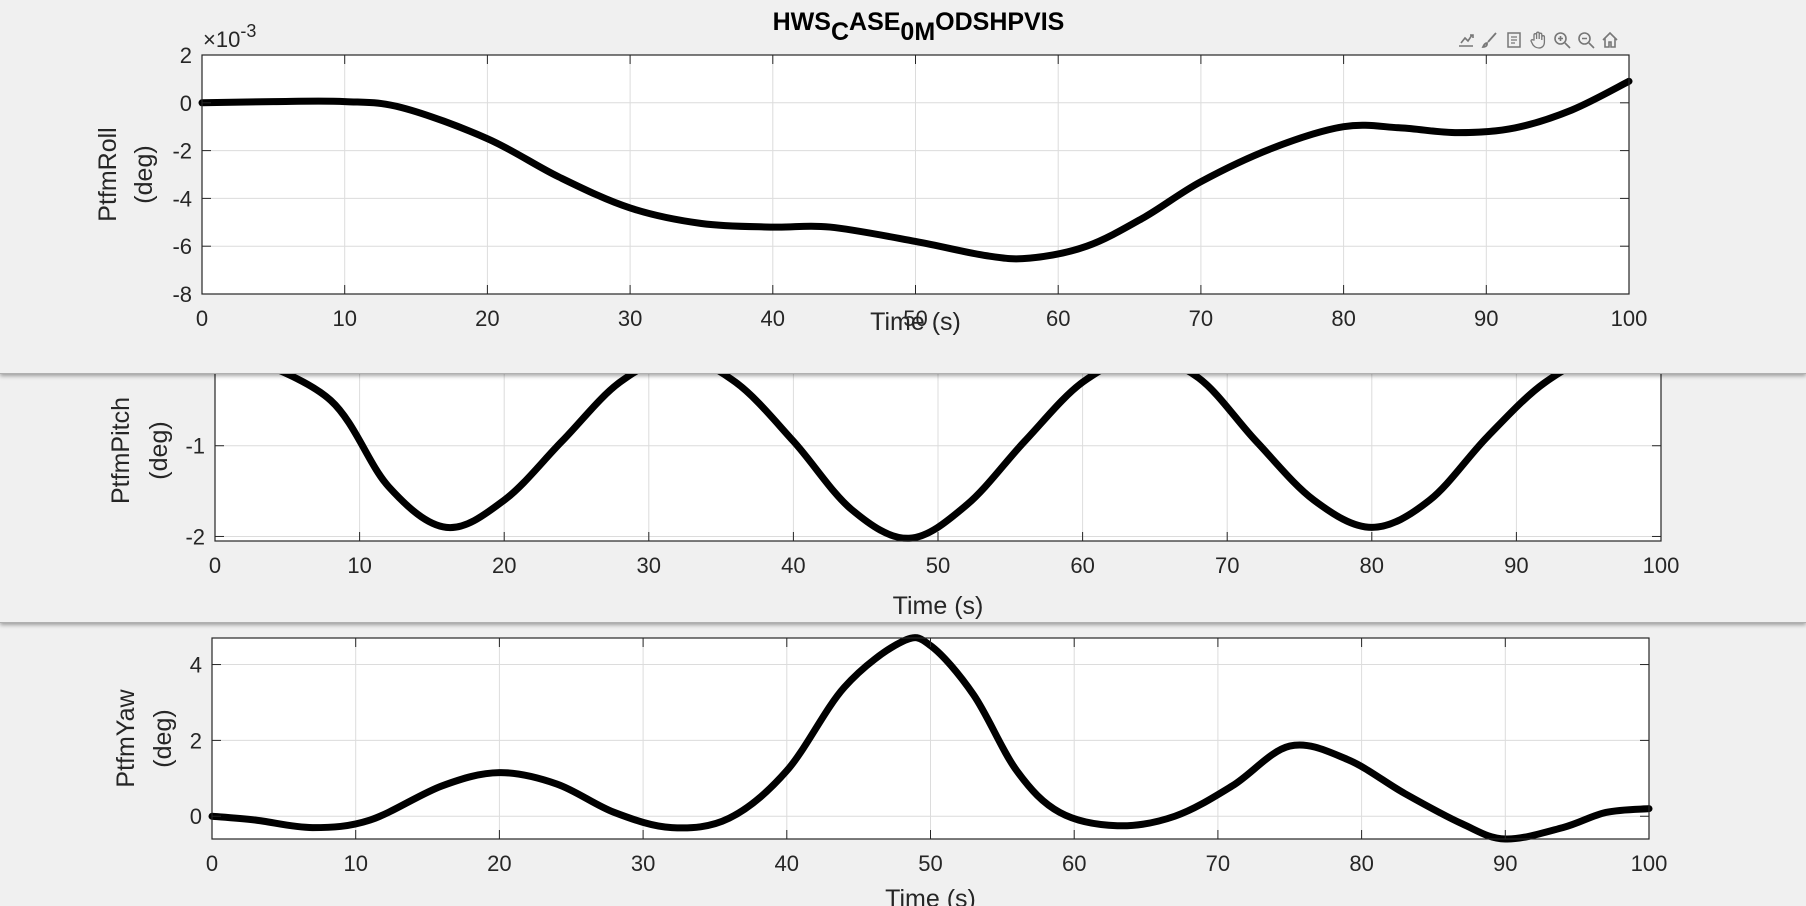  Describe the element at coordinates (108, 174) in the screenshot. I see `y-axis-label: PtfmRoll` at that location.